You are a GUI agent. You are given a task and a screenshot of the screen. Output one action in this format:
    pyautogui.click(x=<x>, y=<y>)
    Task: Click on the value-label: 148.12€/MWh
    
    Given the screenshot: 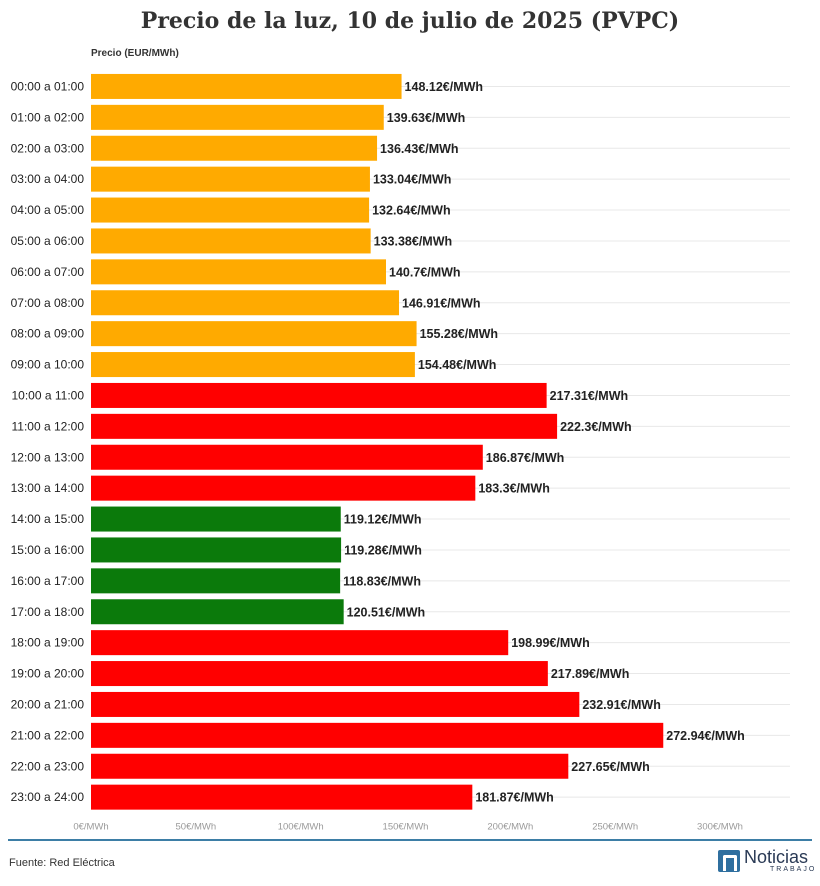 What is the action you would take?
    pyautogui.click(x=444, y=87)
    